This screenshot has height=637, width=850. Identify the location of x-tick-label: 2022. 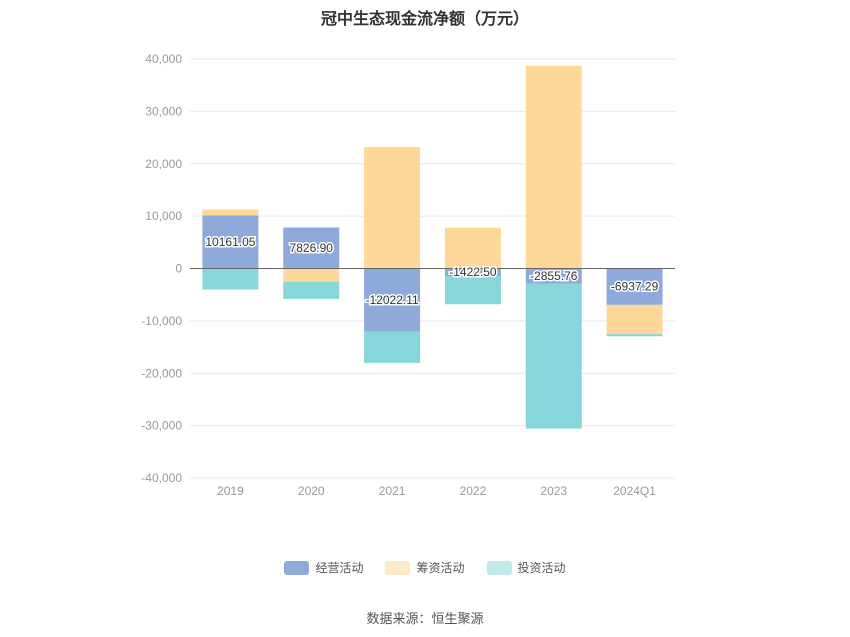
(473, 491).